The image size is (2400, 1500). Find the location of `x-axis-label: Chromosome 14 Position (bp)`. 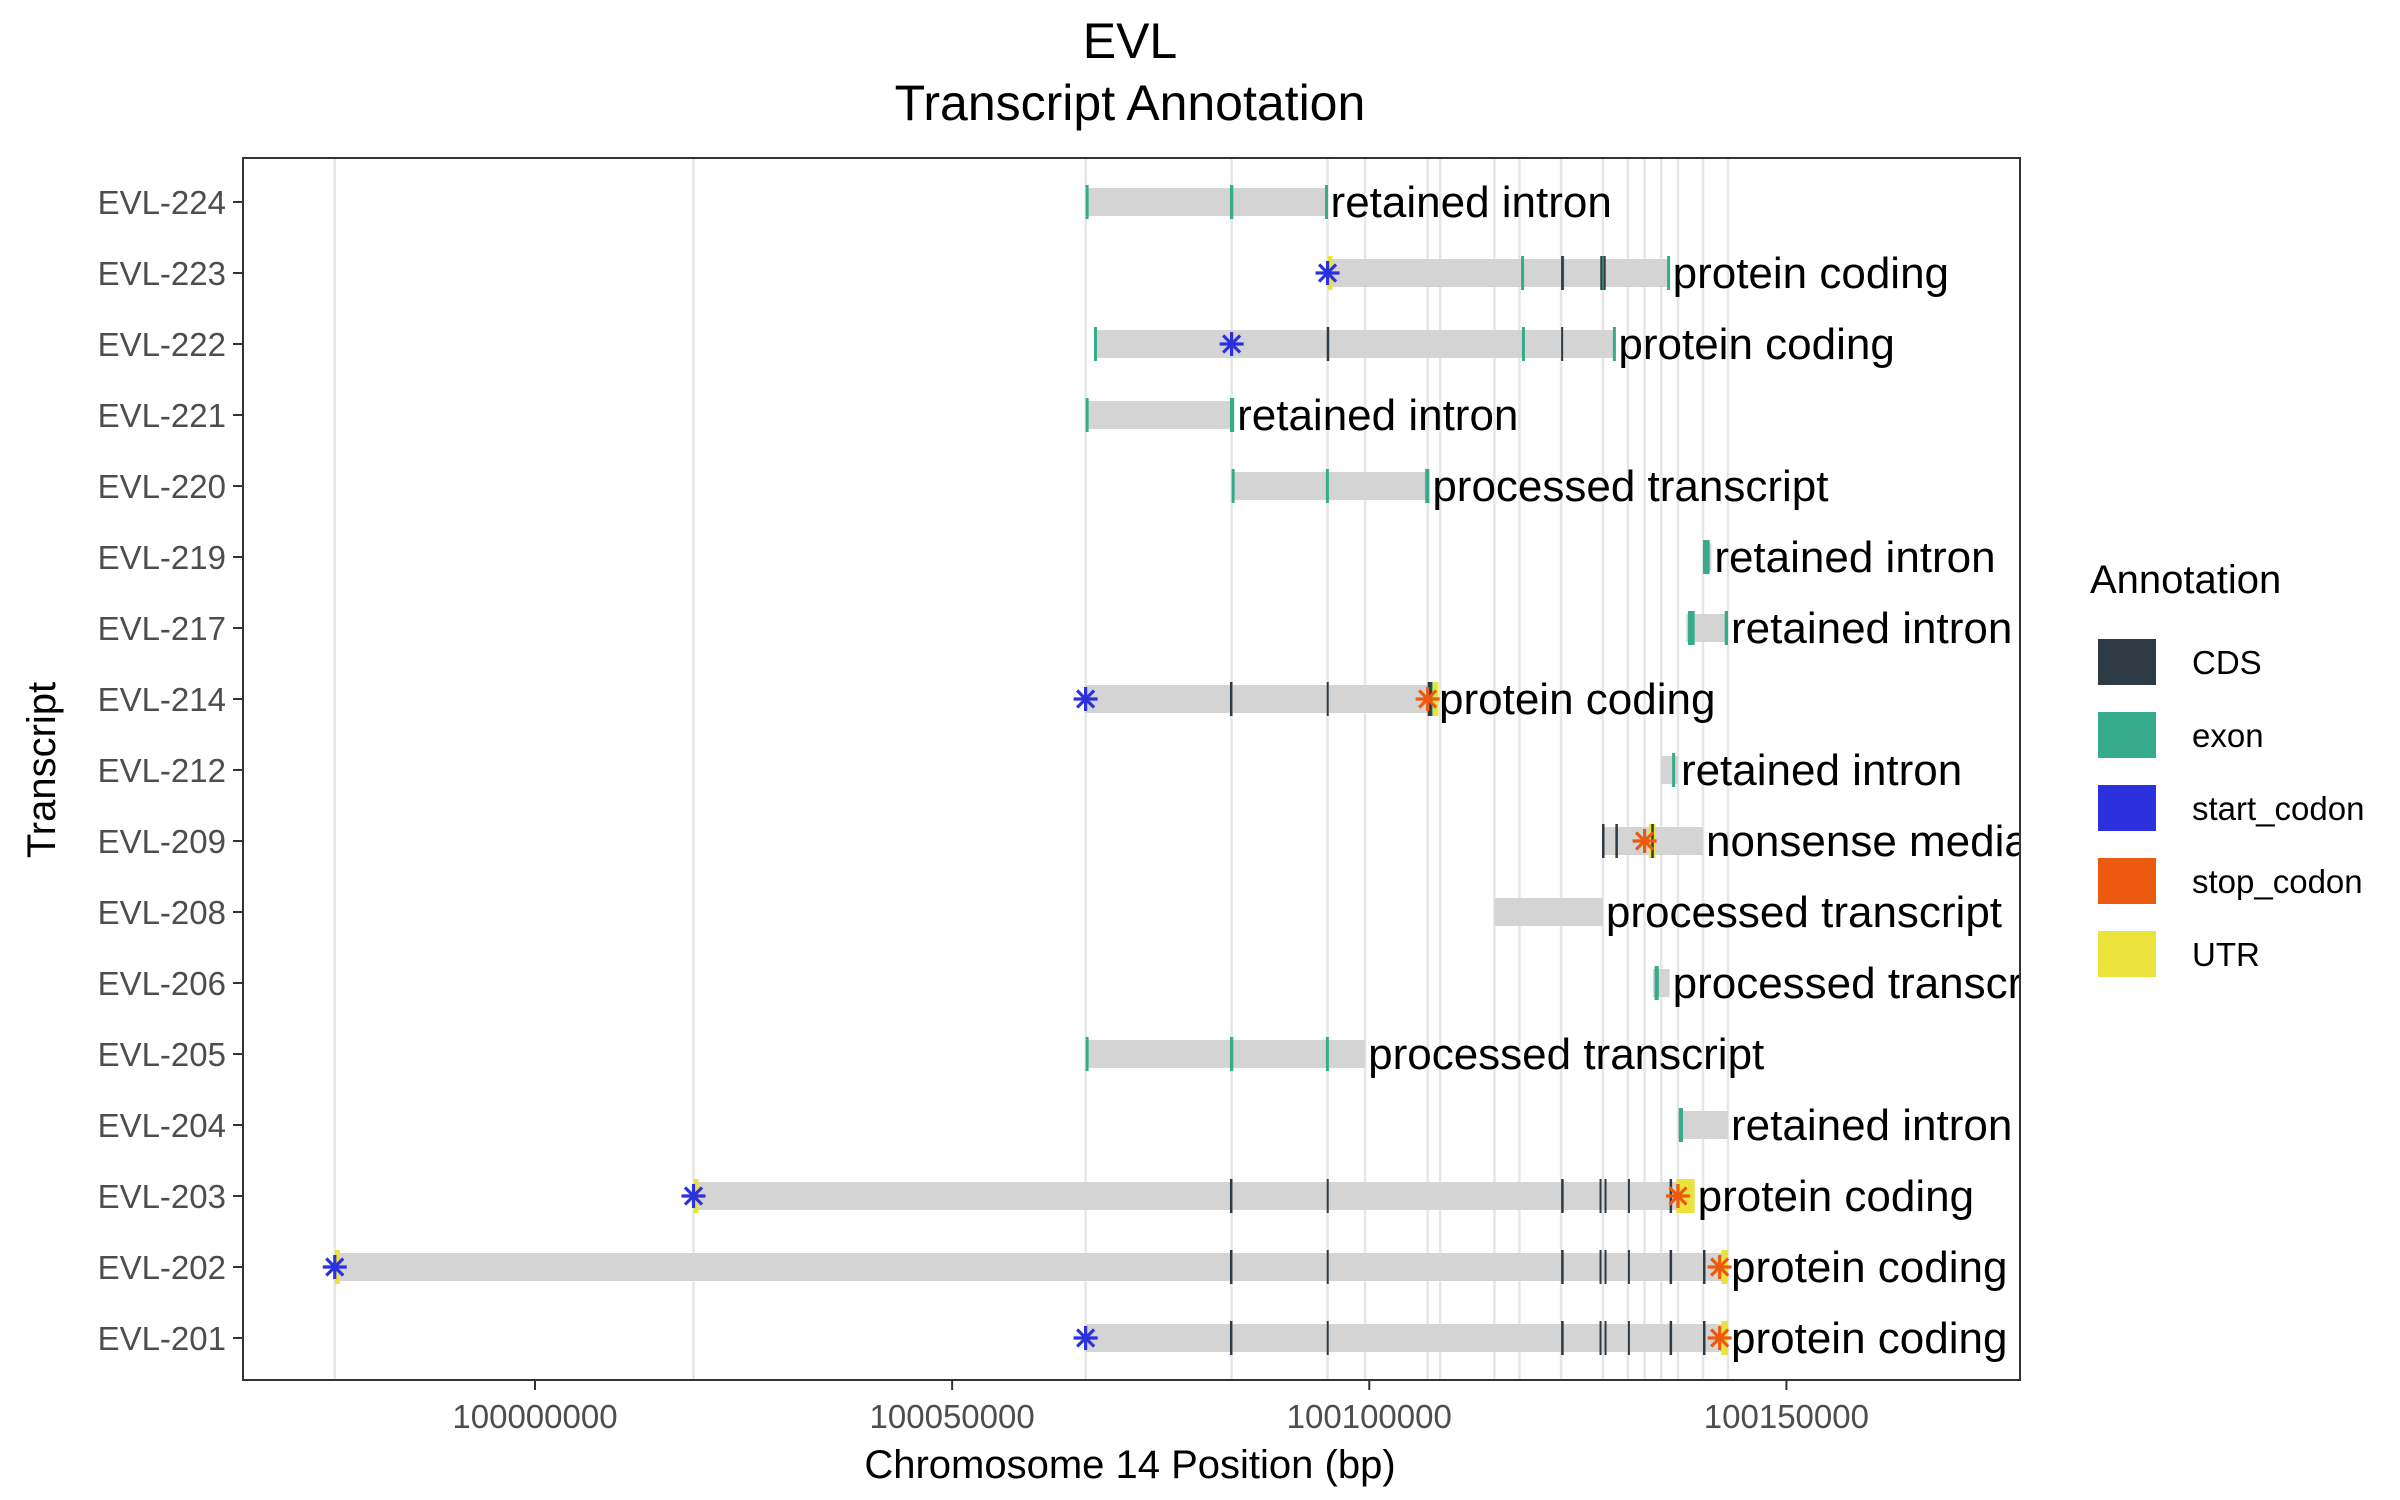

x-axis-label: Chromosome 14 Position (bp) is located at coordinates (1129, 1465).